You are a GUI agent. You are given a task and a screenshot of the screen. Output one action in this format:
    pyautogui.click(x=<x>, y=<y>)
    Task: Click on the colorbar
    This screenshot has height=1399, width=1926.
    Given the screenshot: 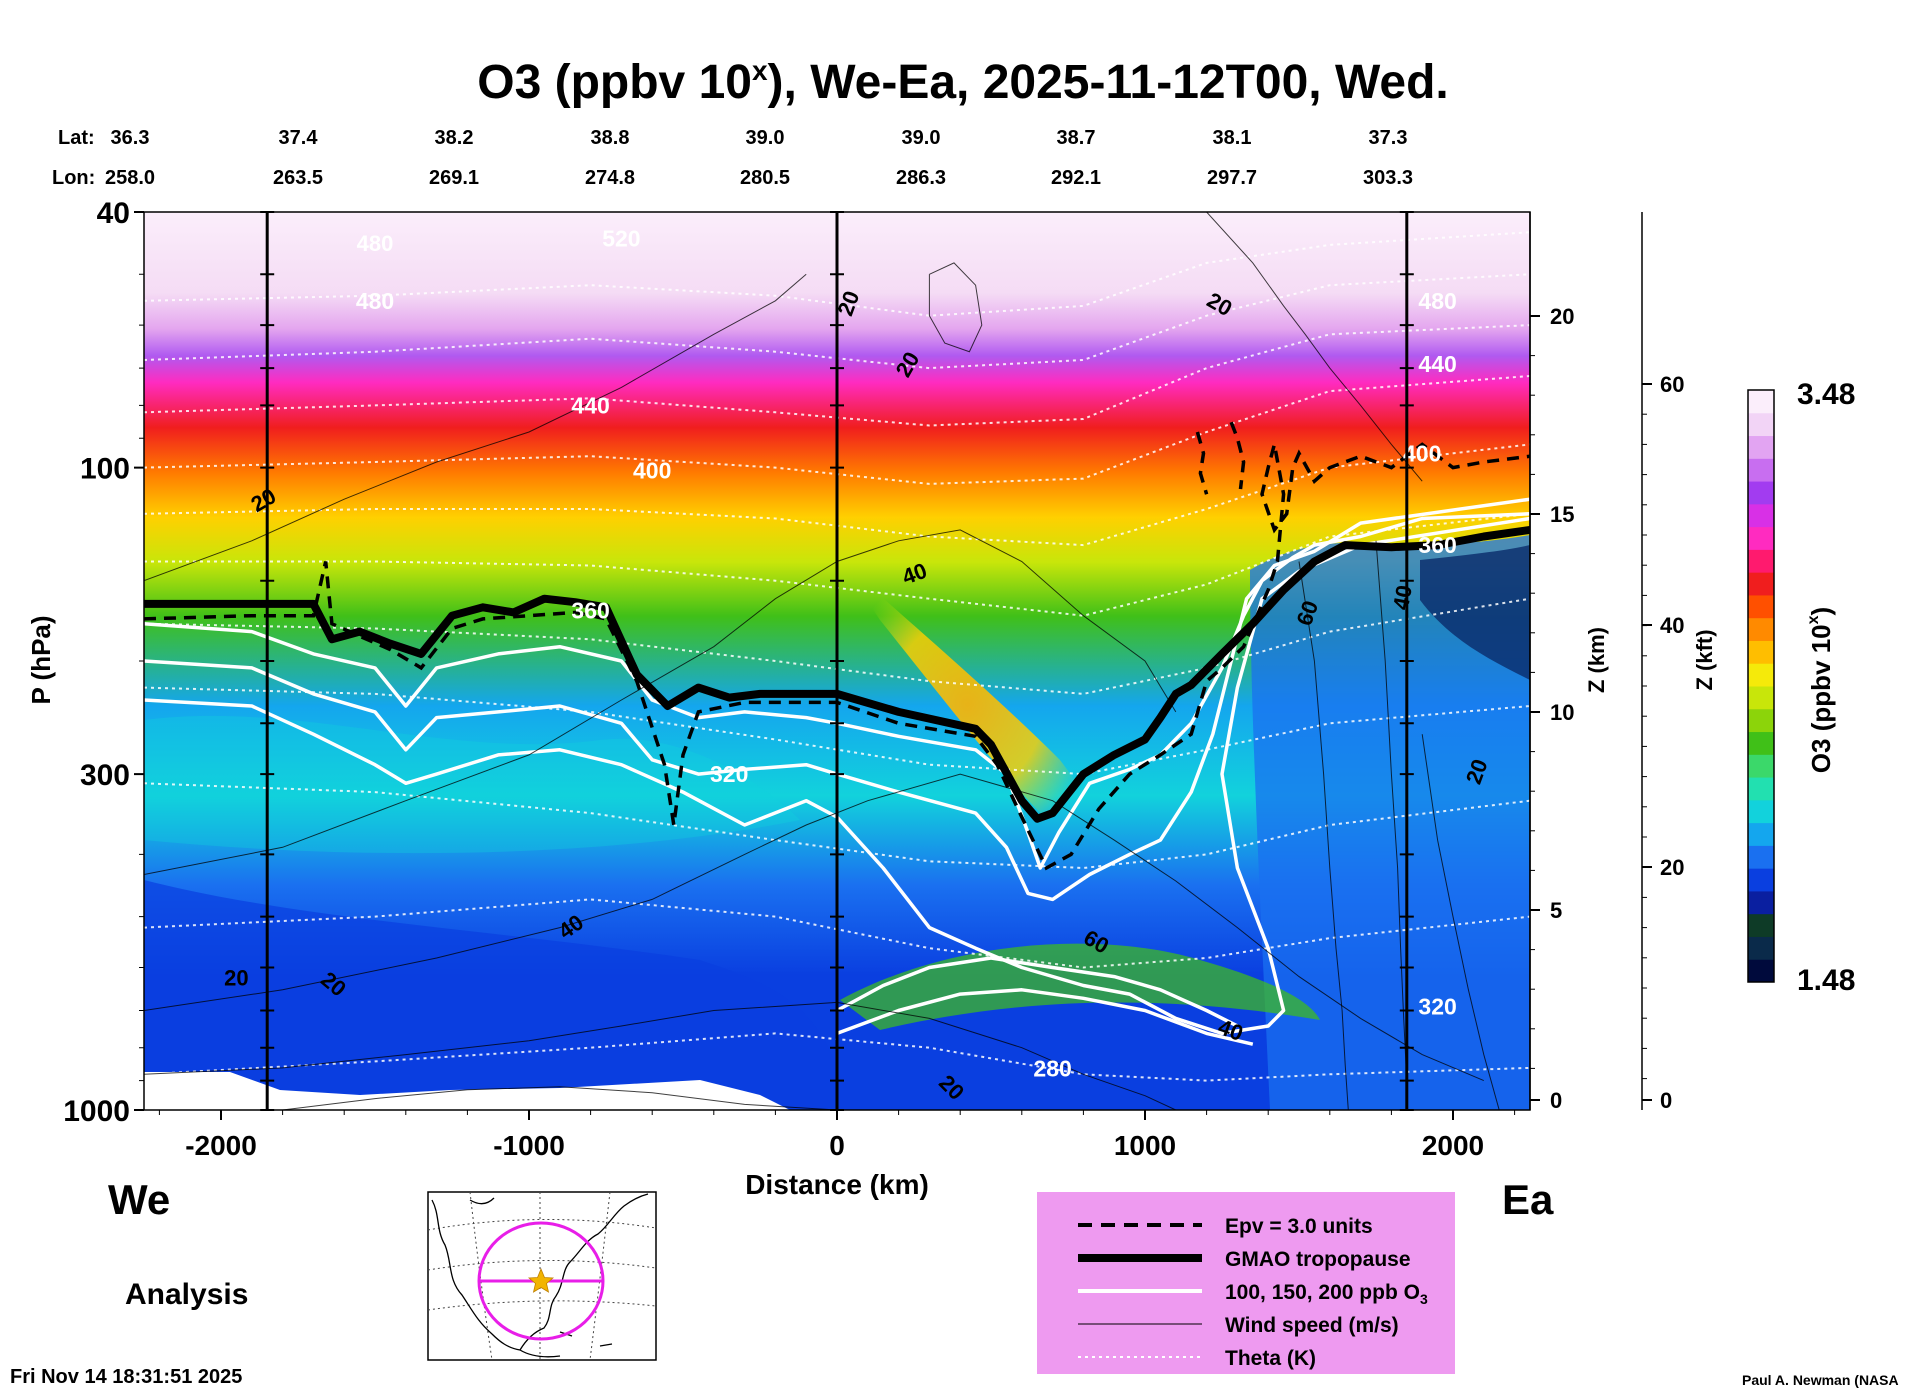 What is the action you would take?
    pyautogui.click(x=1761, y=686)
    